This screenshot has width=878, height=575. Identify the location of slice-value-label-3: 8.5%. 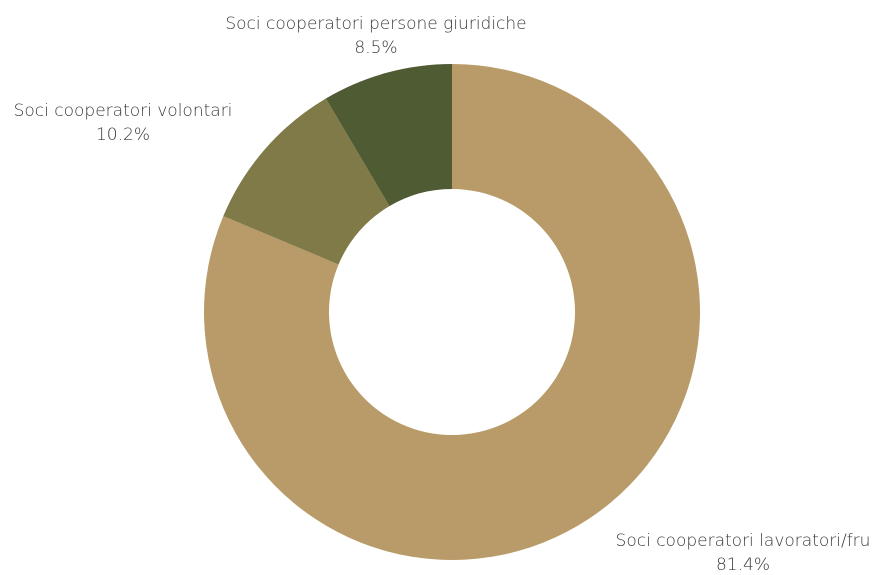
(375, 48).